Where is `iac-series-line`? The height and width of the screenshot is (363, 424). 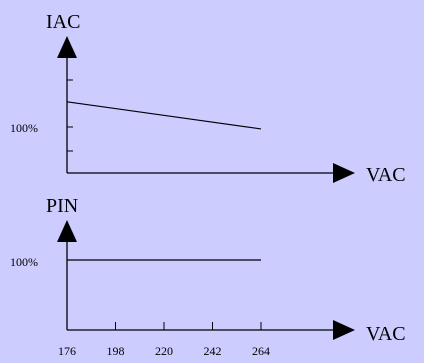 iac-series-line is located at coordinates (164, 115).